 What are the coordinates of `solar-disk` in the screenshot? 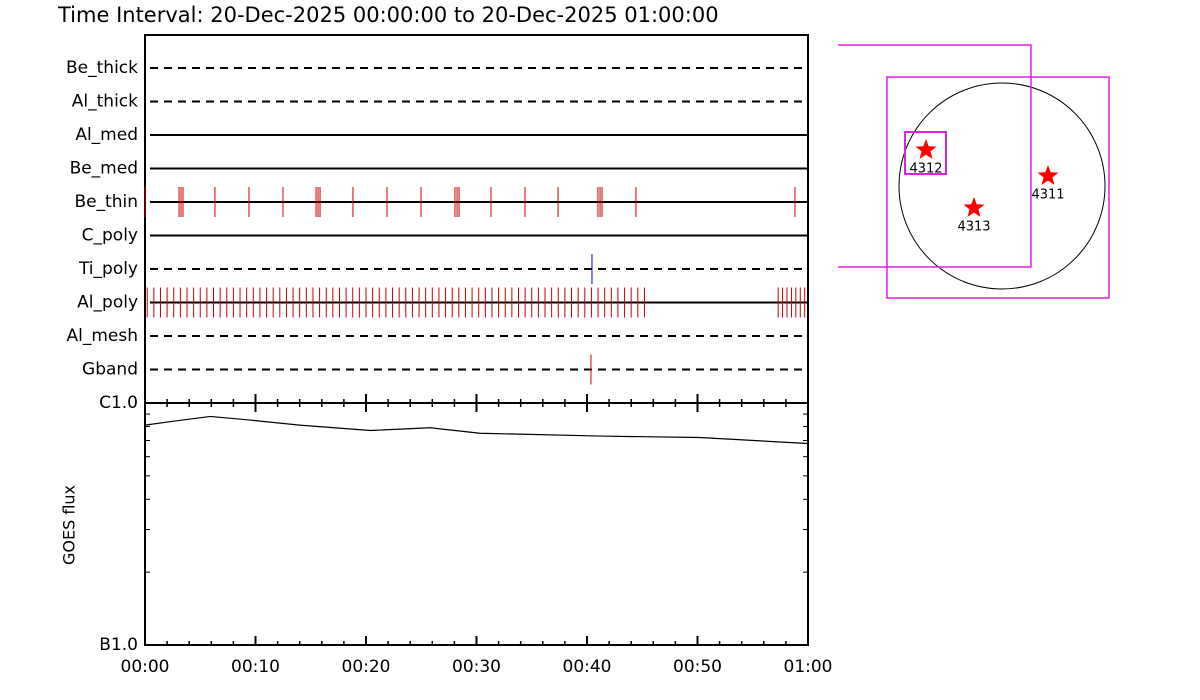 It's located at (1002, 186).